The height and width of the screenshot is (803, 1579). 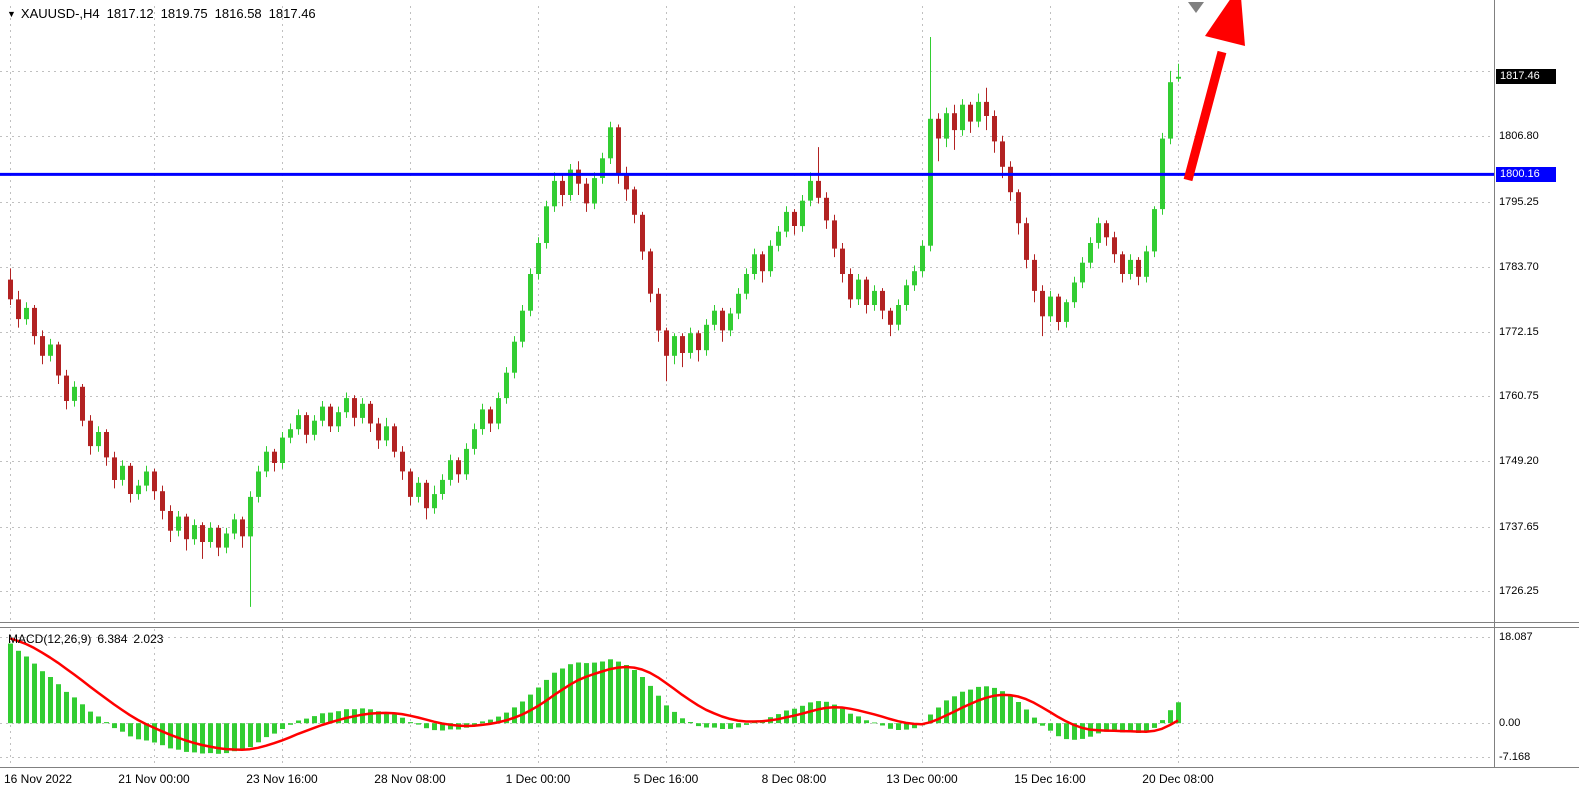 I want to click on chart-shift-marker-icon, so click(x=1196, y=7).